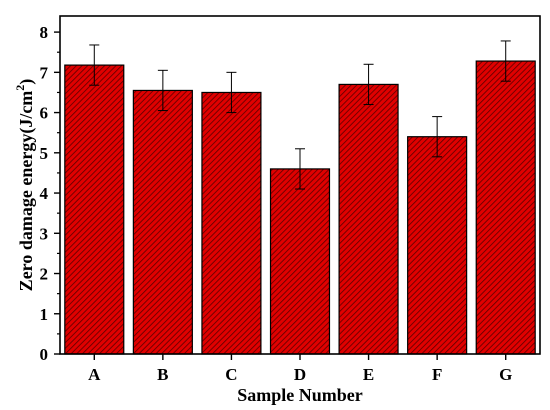  I want to click on x-tick-label-D: D, so click(300, 374).